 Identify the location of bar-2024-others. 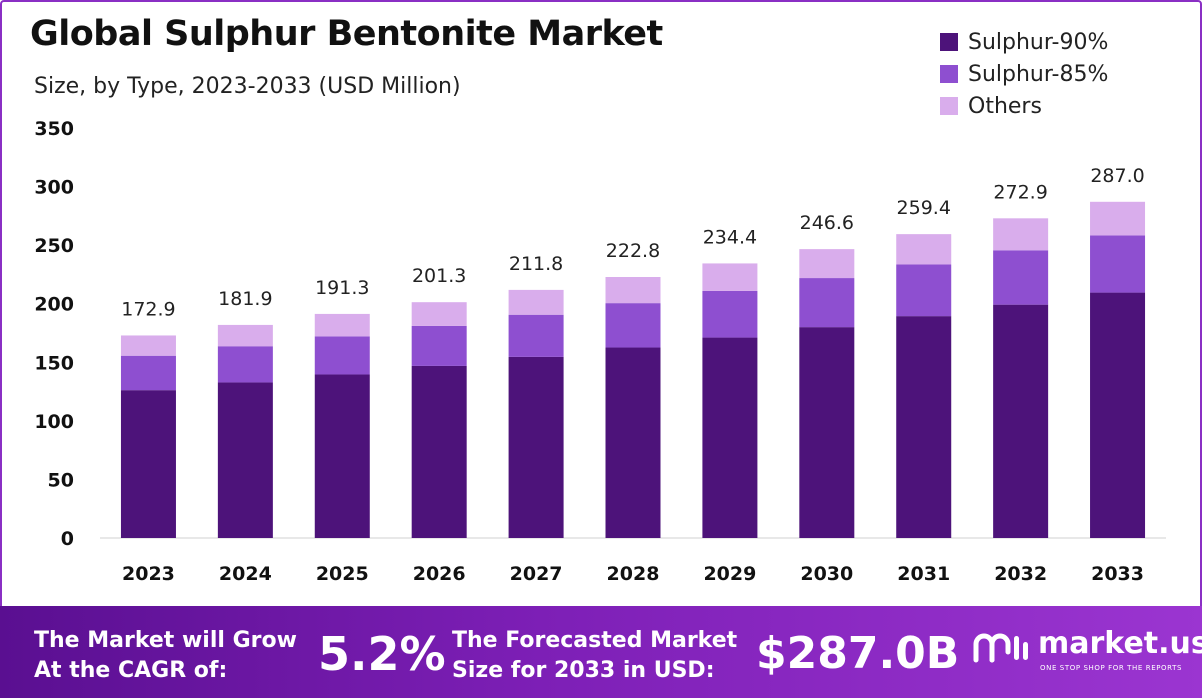
(245, 335).